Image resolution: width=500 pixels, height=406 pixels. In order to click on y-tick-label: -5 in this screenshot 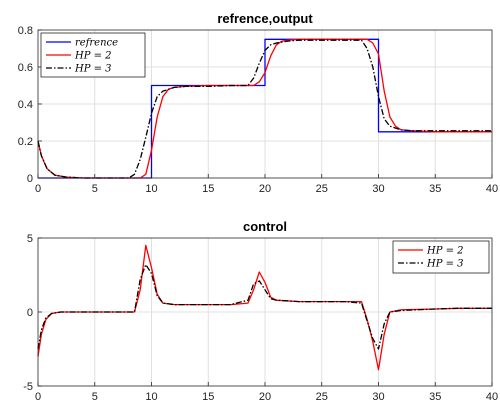, I will do `click(28, 387)`.